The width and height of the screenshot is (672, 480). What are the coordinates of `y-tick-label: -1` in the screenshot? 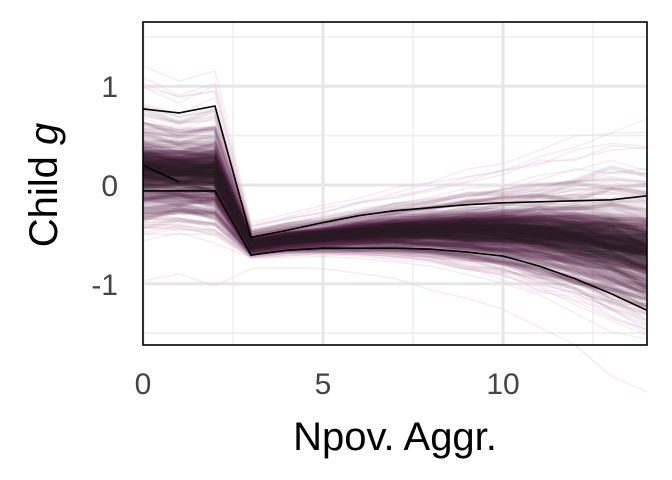 It's located at (104, 285).